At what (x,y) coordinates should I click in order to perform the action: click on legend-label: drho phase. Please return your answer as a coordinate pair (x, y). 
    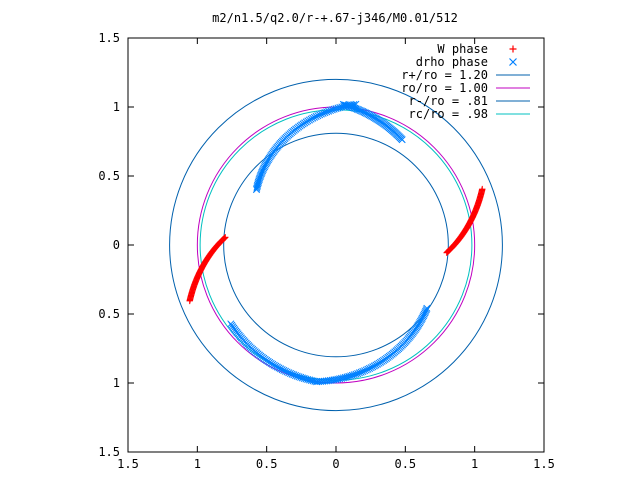
    Looking at the image, I should click on (452, 62).